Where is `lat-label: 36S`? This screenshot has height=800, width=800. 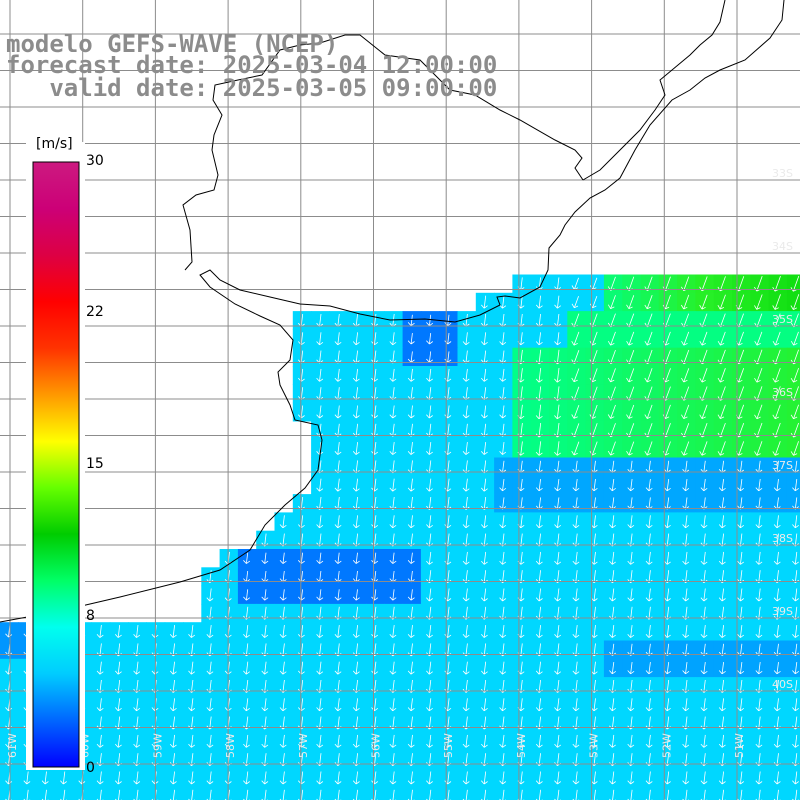
lat-label: 36S is located at coordinates (782, 392).